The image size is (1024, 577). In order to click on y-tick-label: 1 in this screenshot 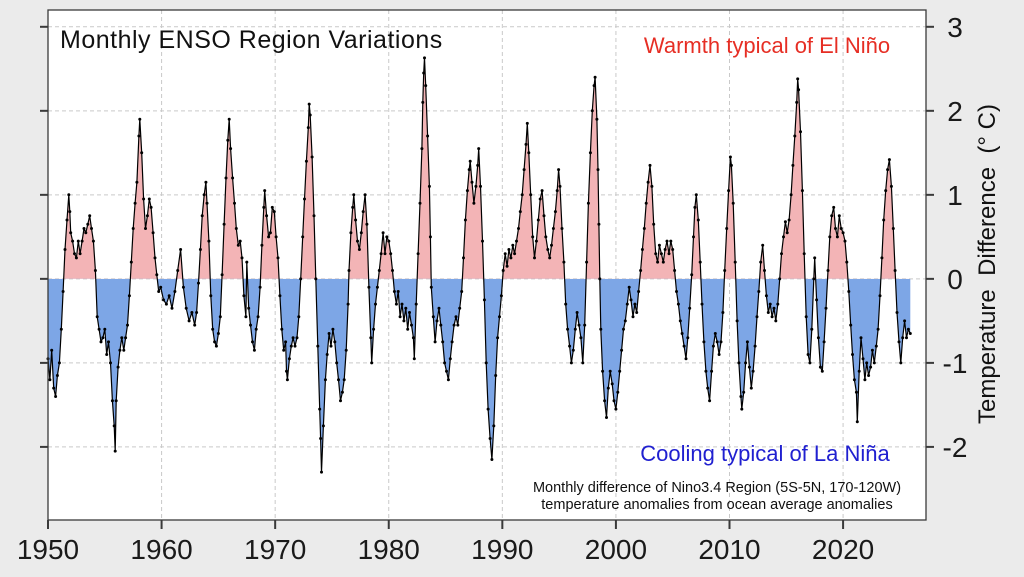, I will do `click(955, 195)`.